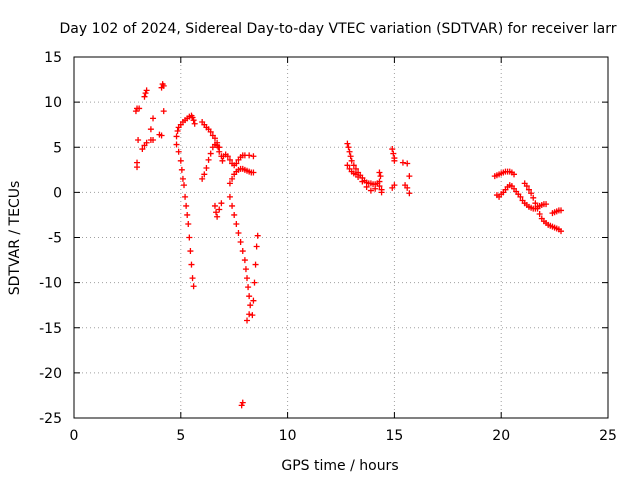  Describe the element at coordinates (339, 466) in the screenshot. I see `x-axis-label: GPS time / hours` at that location.